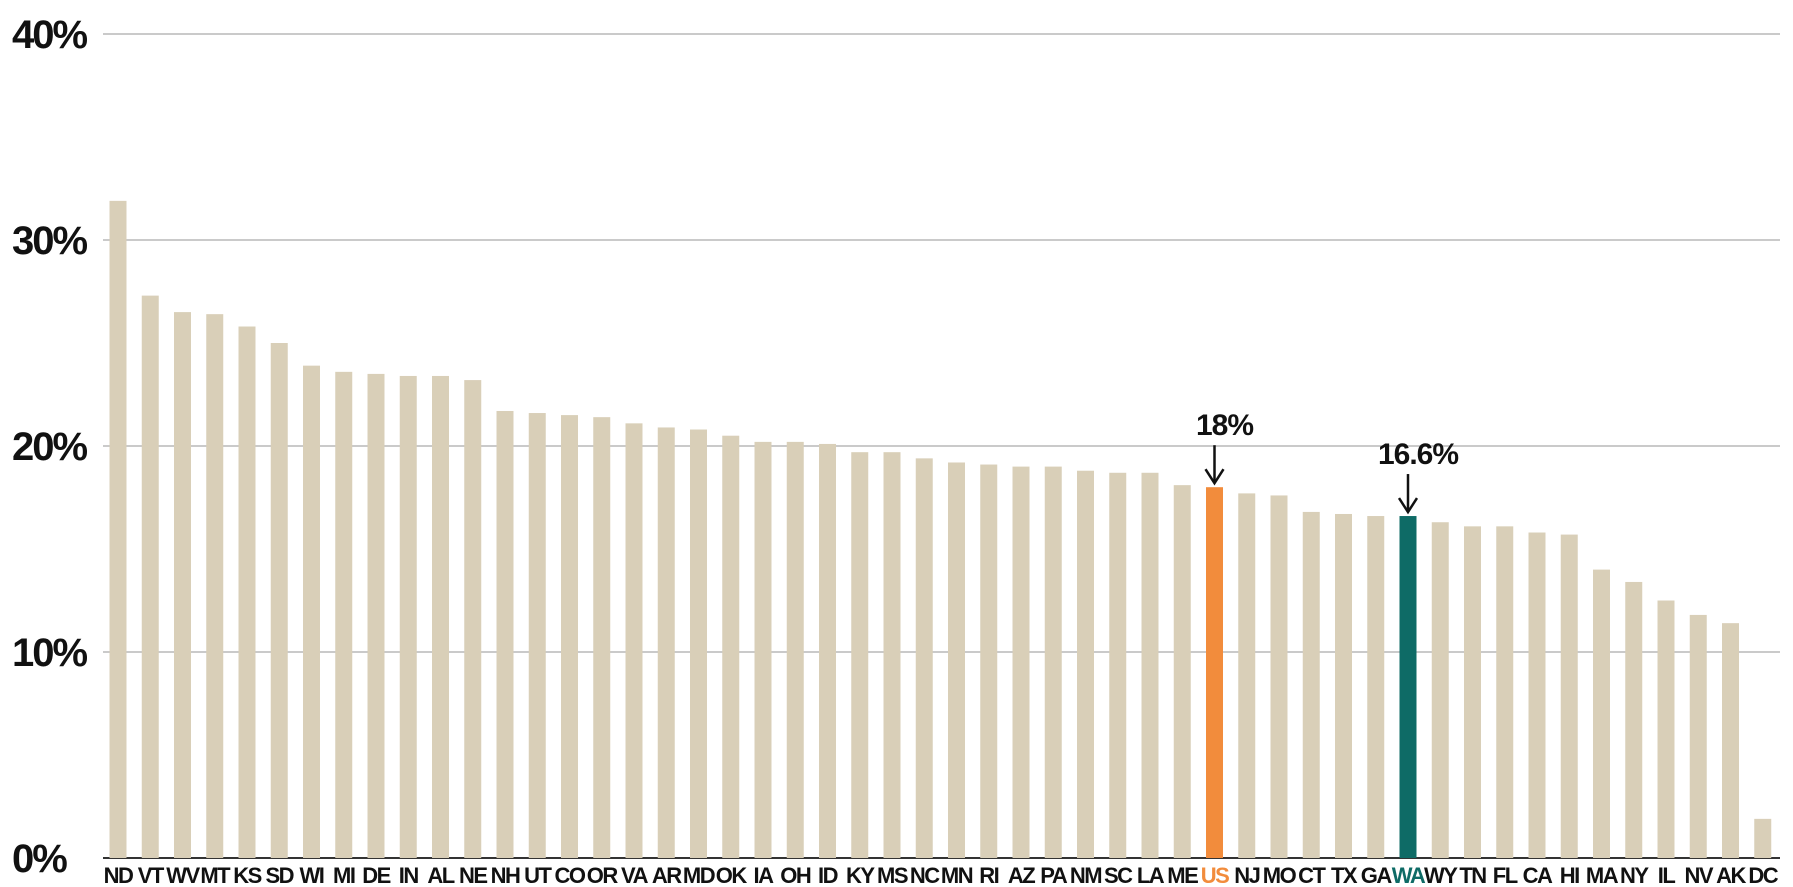 This screenshot has height=887, width=1793. Describe the element at coordinates (1344, 875) in the screenshot. I see `x-tick-label-tx: TX` at that location.